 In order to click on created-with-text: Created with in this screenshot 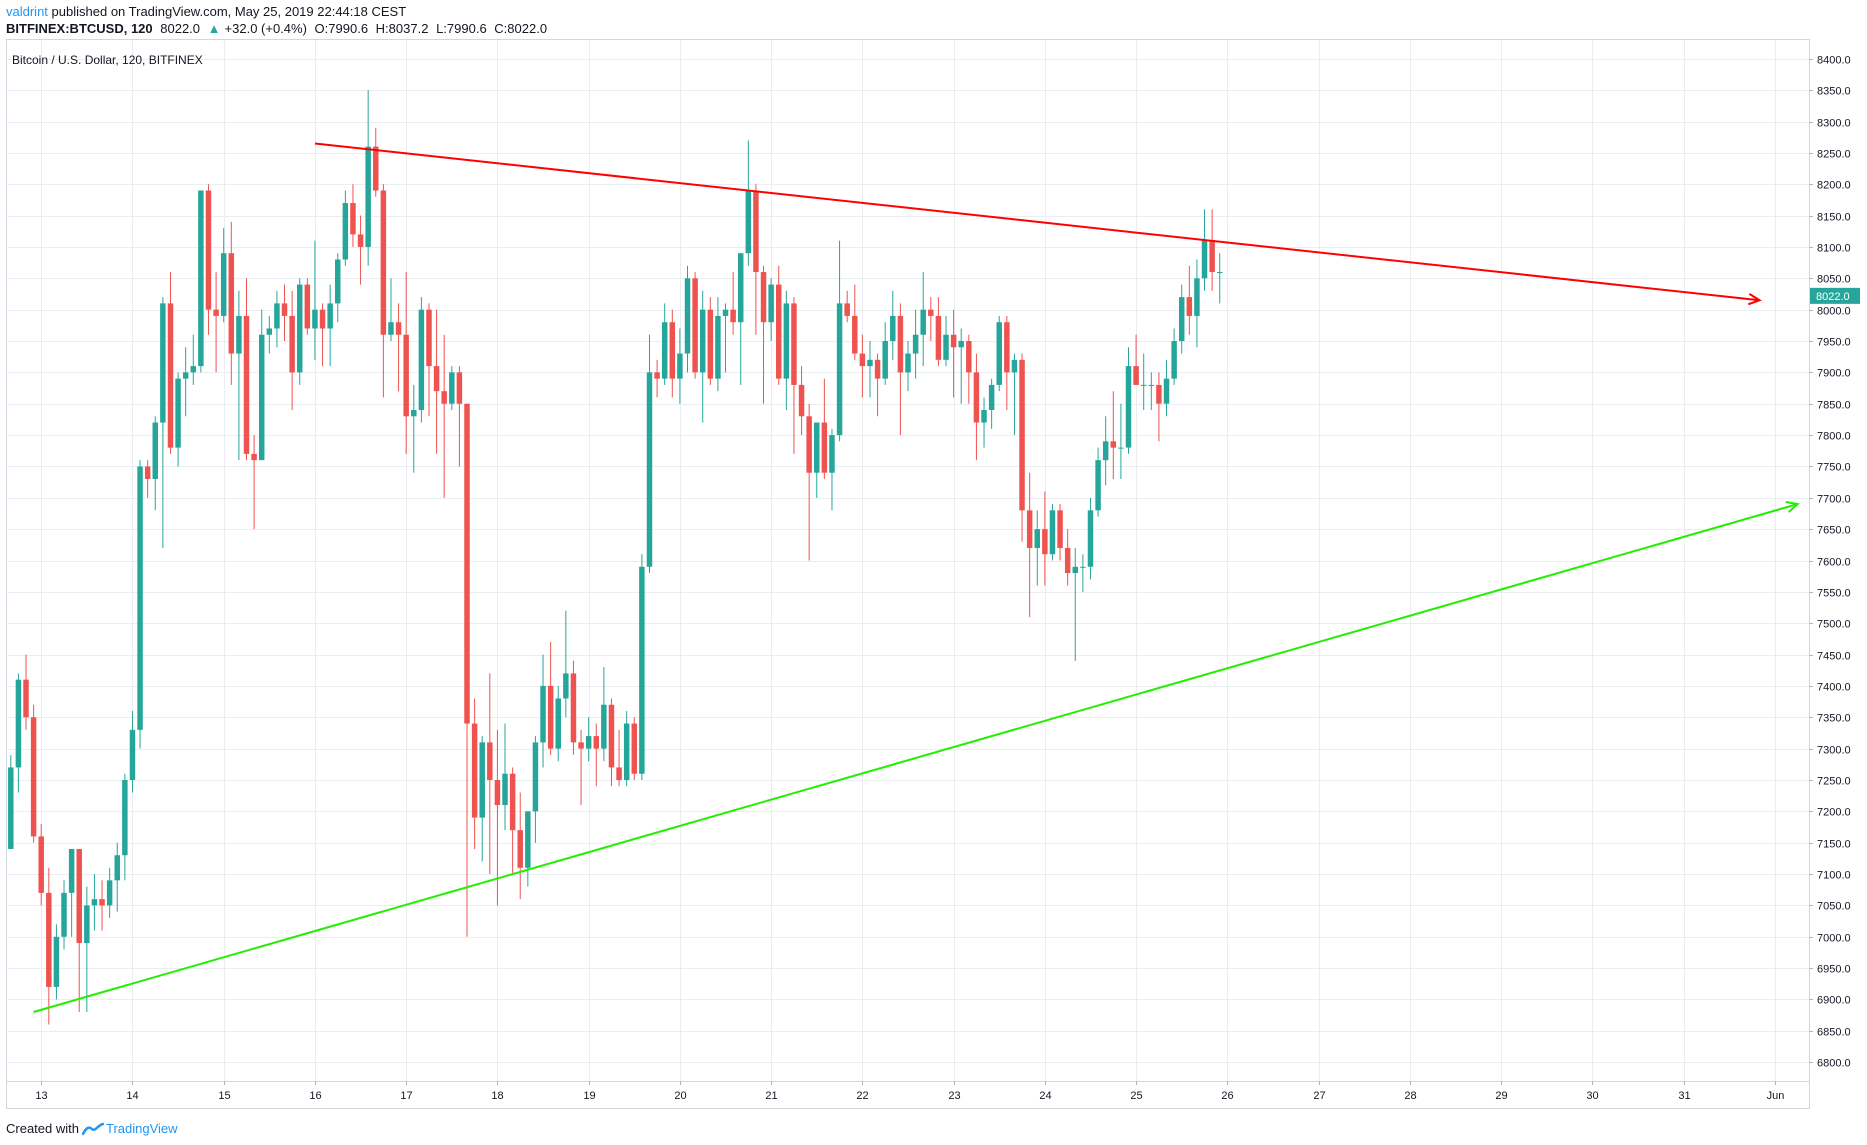, I will do `click(42, 1128)`.